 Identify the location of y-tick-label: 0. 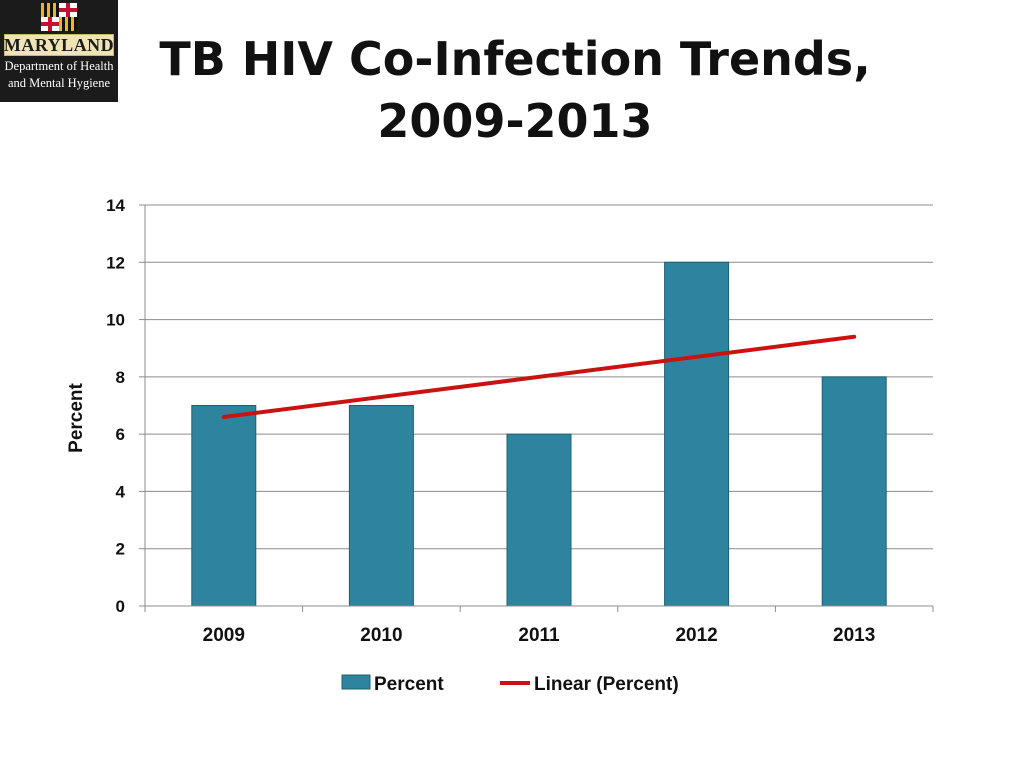
(120, 606).